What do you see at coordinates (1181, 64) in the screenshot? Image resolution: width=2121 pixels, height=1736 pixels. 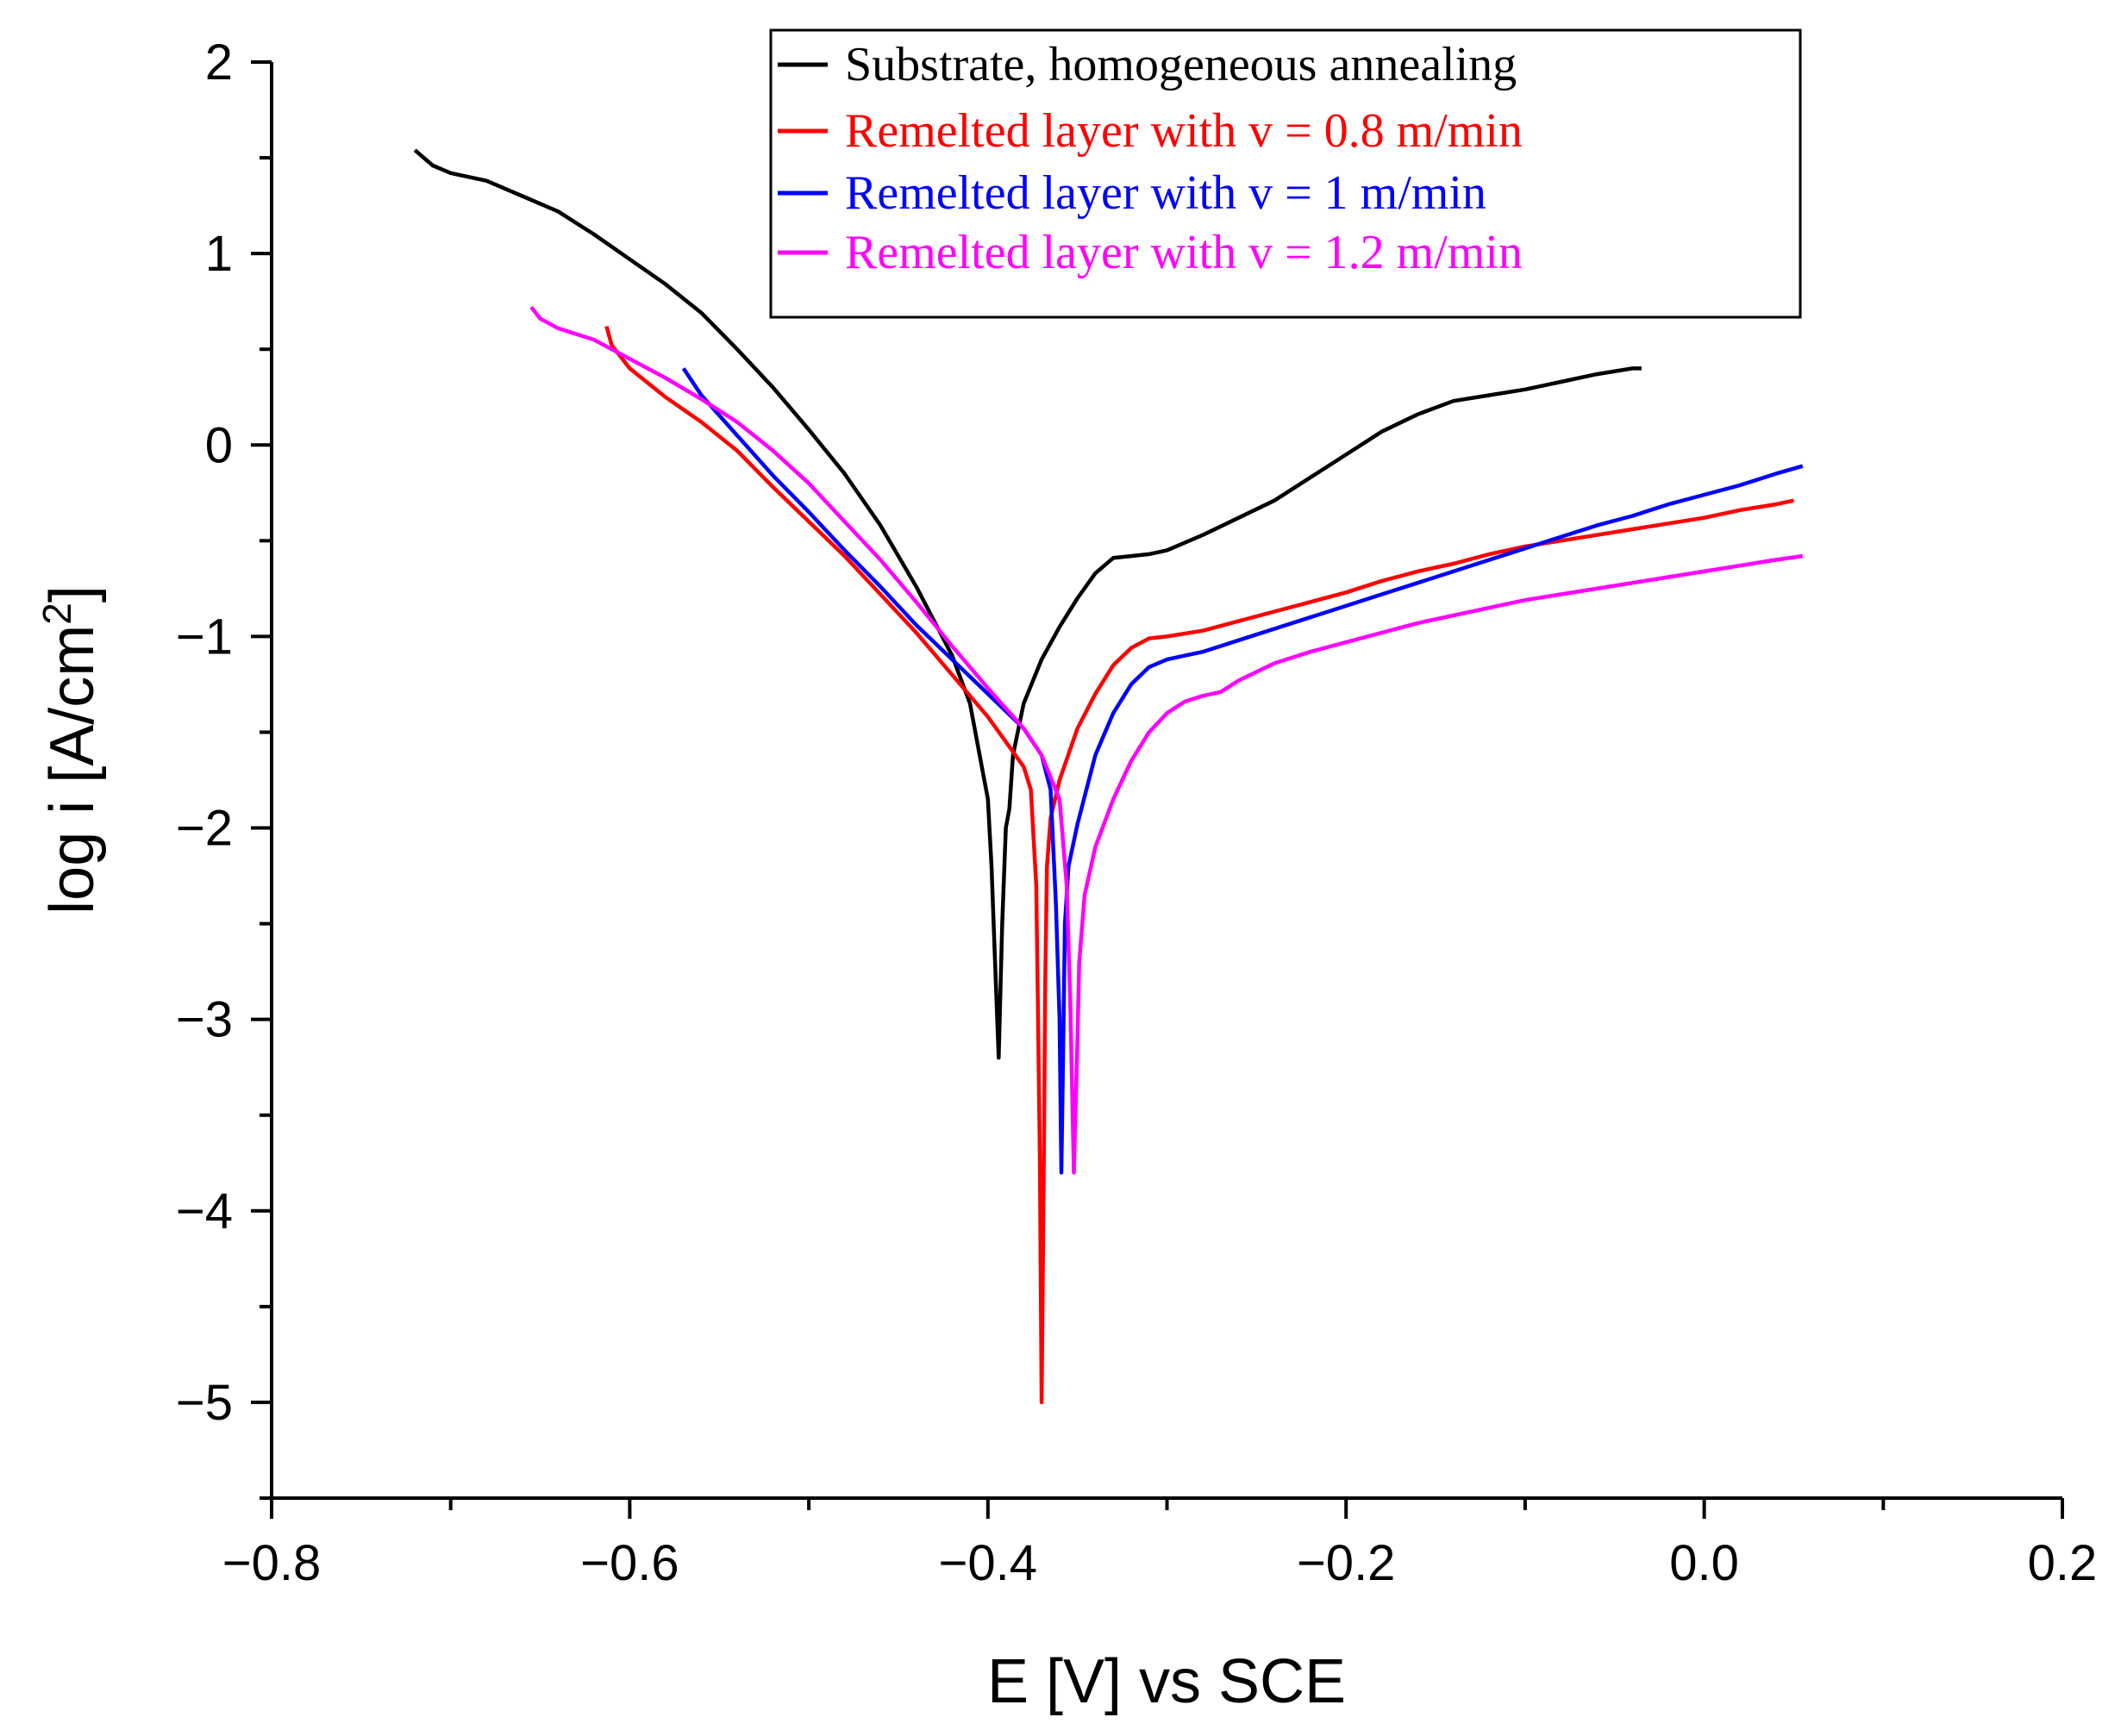 I see `legend-label-0: Substrate, homogeneous annealing` at bounding box center [1181, 64].